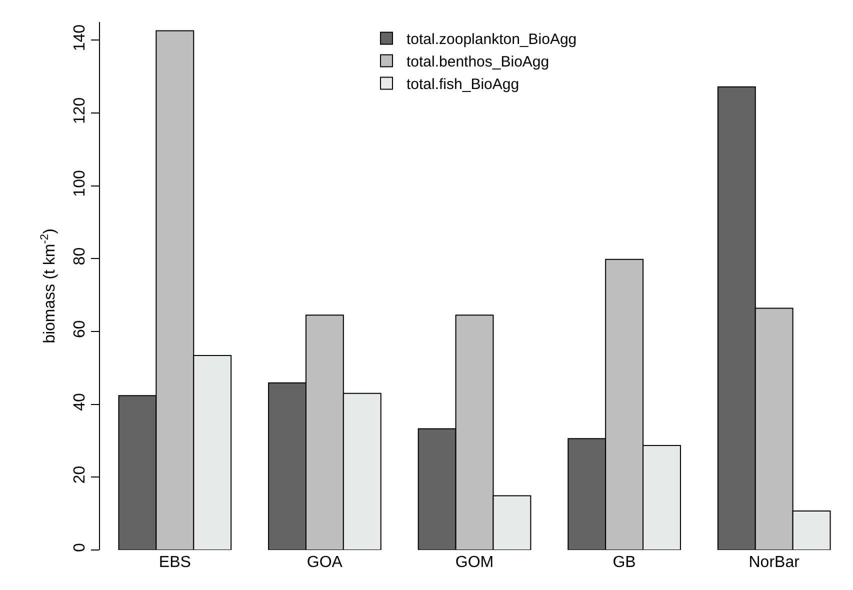  What do you see at coordinates (80, 475) in the screenshot?
I see `y-tick-label: 20` at bounding box center [80, 475].